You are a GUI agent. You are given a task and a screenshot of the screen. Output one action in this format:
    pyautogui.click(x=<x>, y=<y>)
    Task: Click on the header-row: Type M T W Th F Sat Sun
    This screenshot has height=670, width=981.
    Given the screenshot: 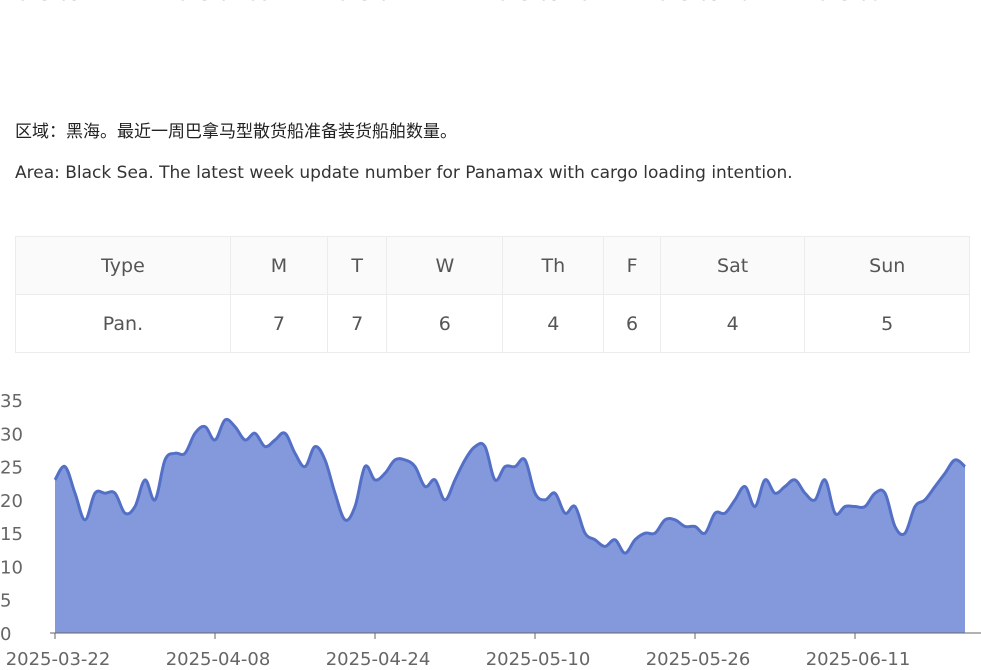 What is the action you would take?
    pyautogui.click(x=492, y=265)
    